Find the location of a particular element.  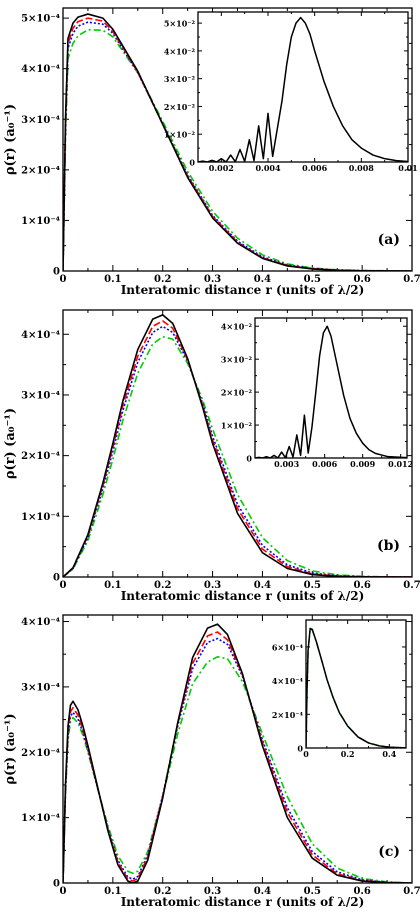

panel-b-label: (b) is located at coordinates (388, 546).